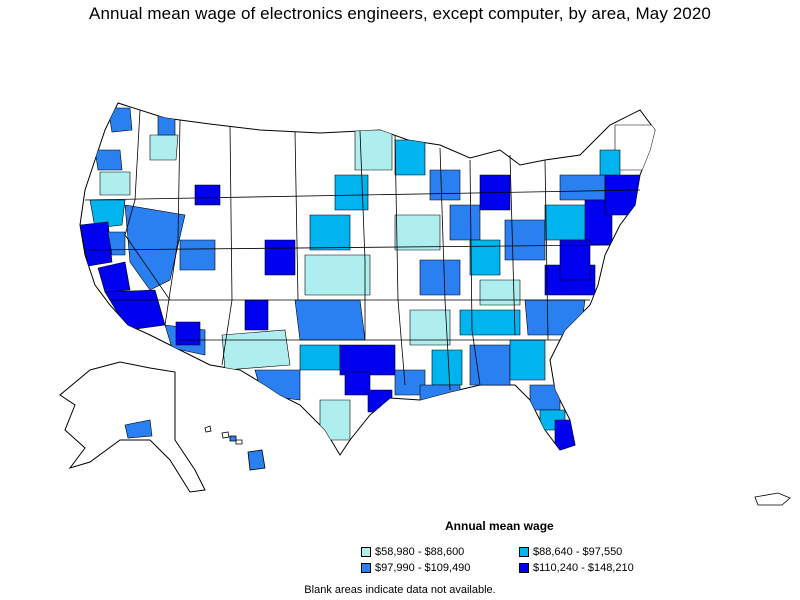 This screenshot has height=600, width=800. What do you see at coordinates (634, 147) in the screenshot?
I see `area-maine` at bounding box center [634, 147].